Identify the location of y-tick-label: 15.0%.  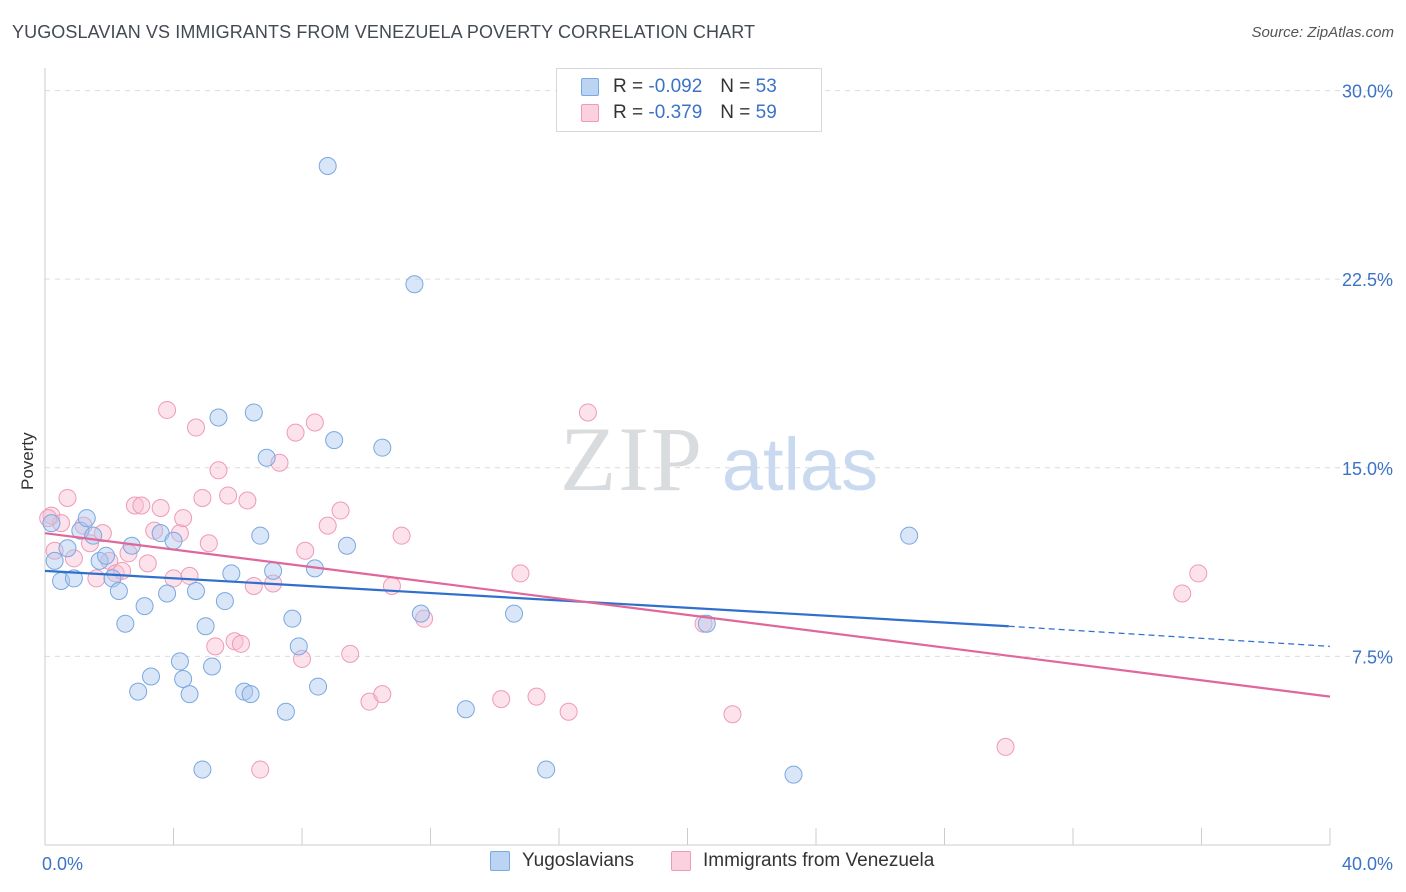
(1367, 469).